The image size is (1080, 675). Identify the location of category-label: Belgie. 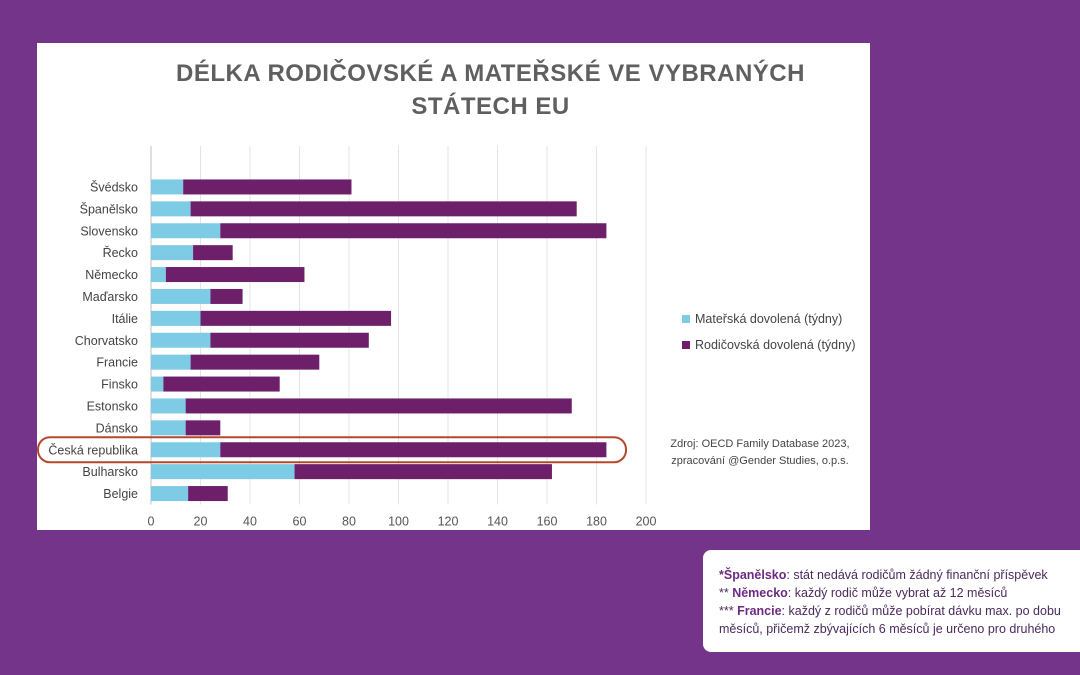
(120, 494).